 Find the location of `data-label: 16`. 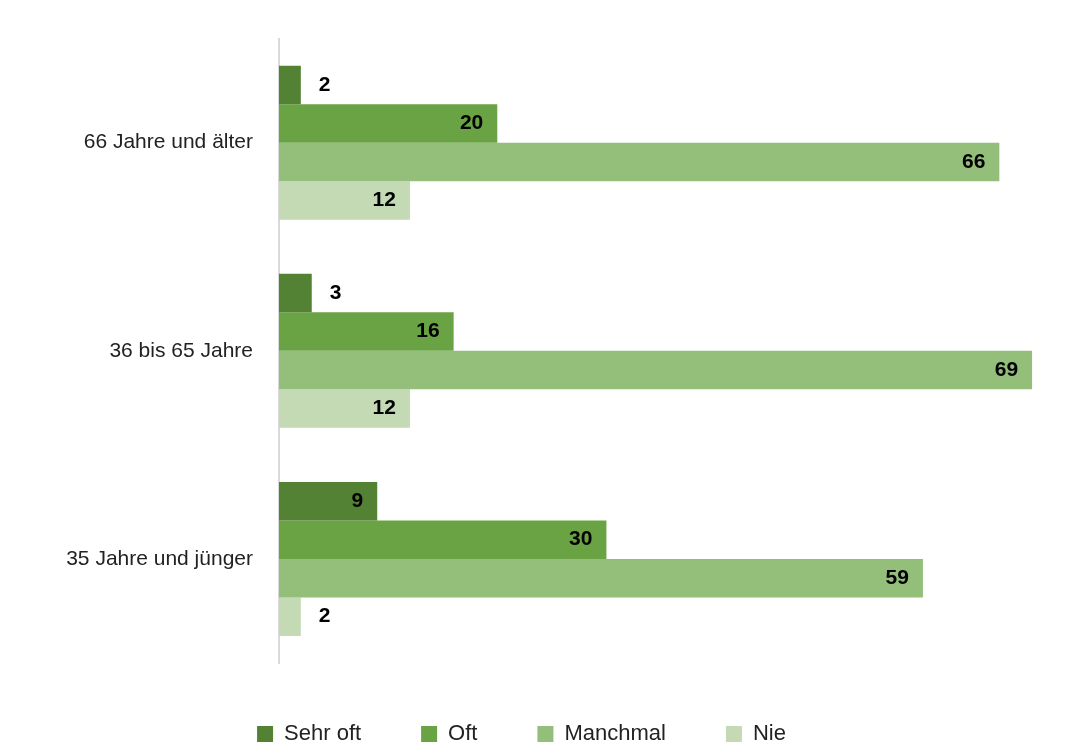

data-label: 16 is located at coordinates (428, 330).